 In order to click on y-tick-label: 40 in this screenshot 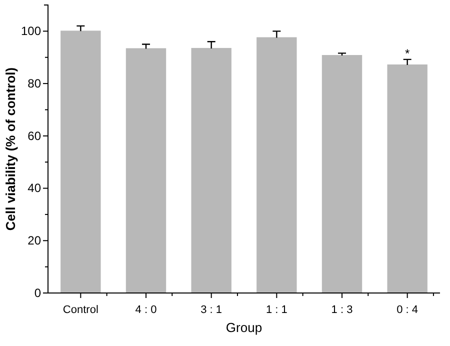, I will do `click(35, 188)`.